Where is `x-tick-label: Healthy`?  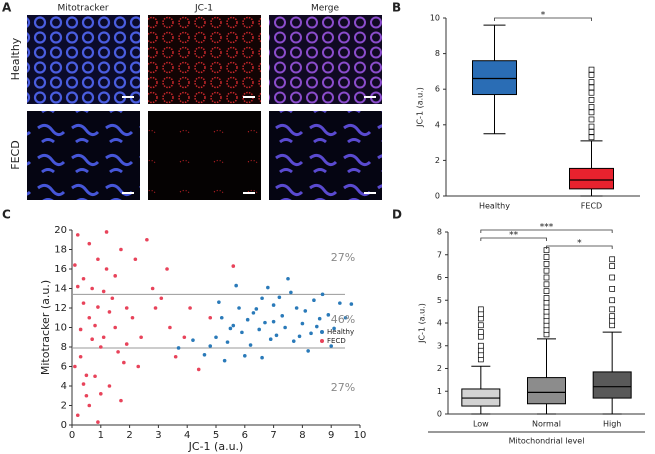 x-tick-label: Healthy is located at coordinates (494, 206).